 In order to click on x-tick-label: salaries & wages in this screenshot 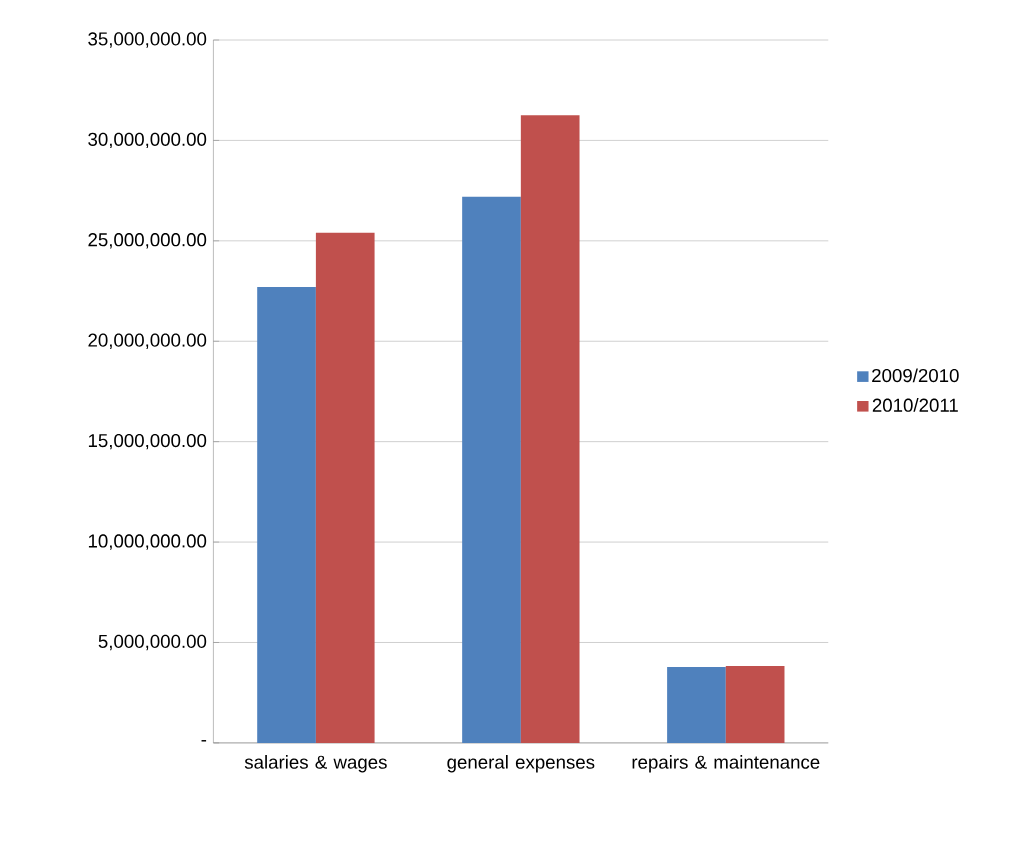, I will do `click(315, 763)`.